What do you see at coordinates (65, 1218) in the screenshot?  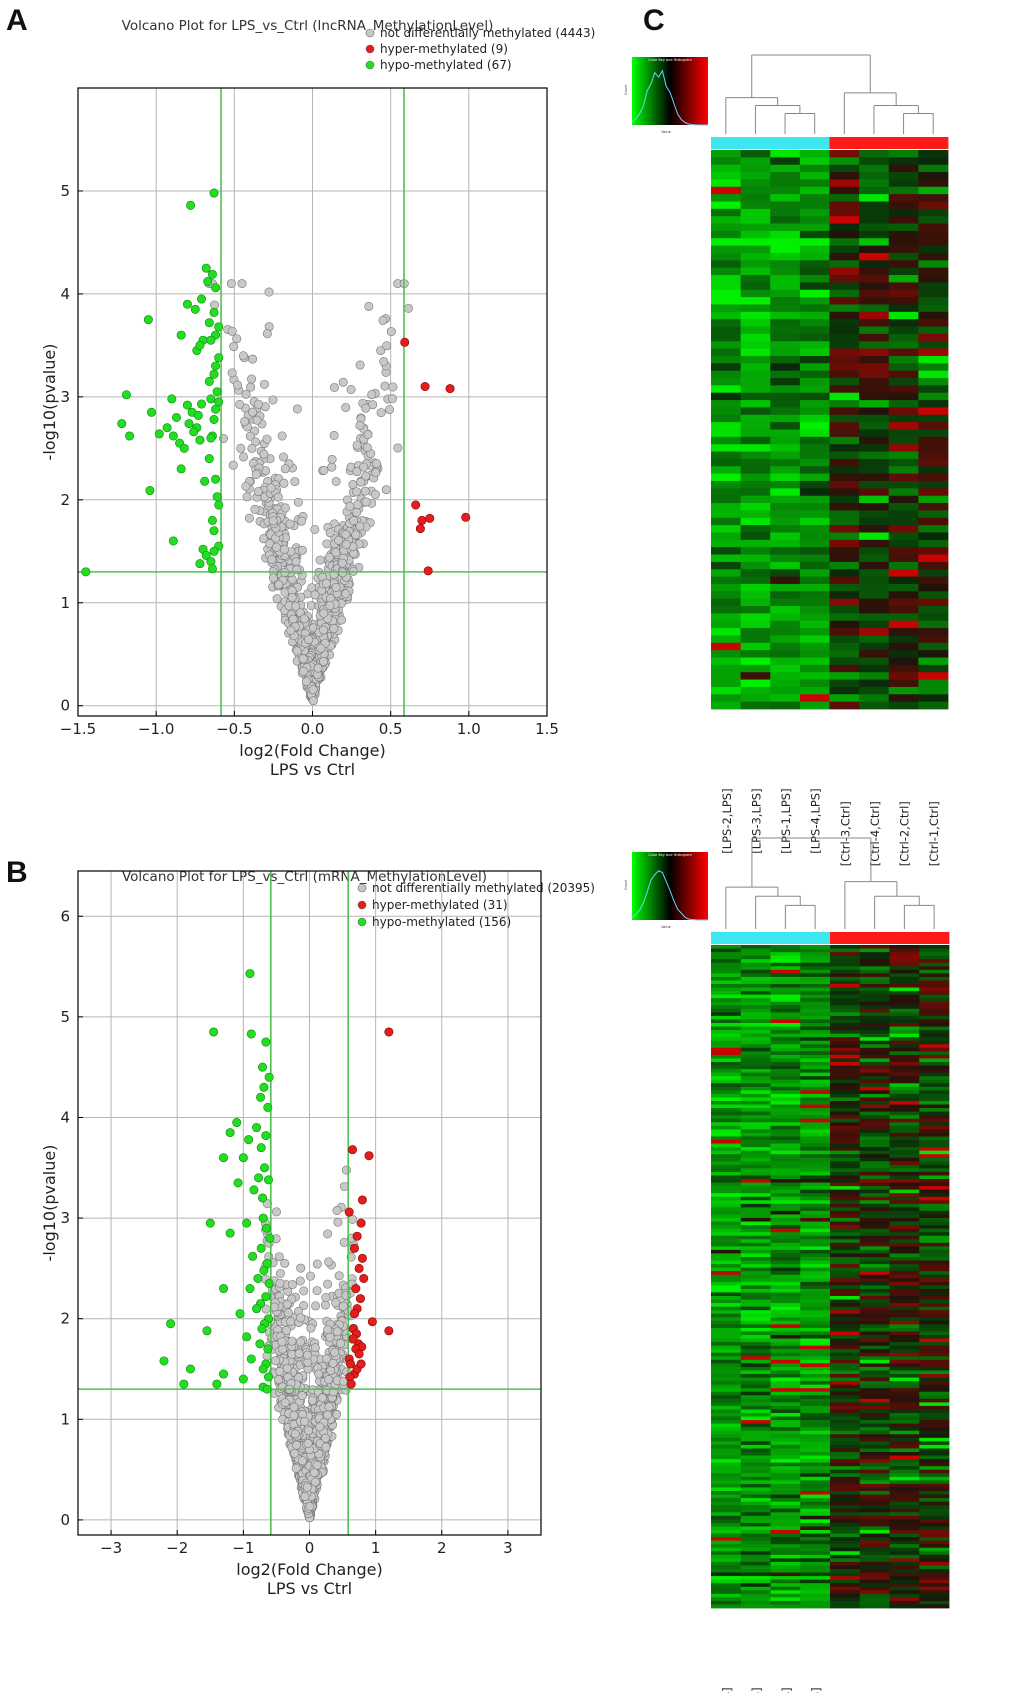 I see `y-tick-label: 3` at bounding box center [65, 1218].